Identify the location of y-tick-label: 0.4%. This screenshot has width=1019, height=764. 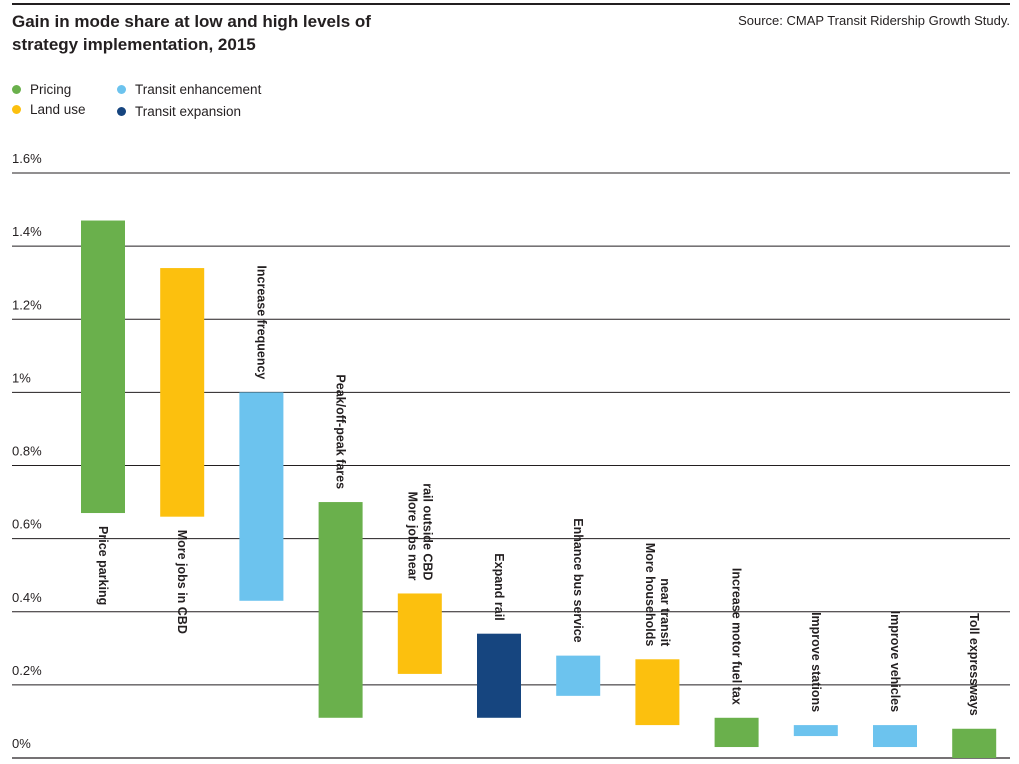
(27, 597).